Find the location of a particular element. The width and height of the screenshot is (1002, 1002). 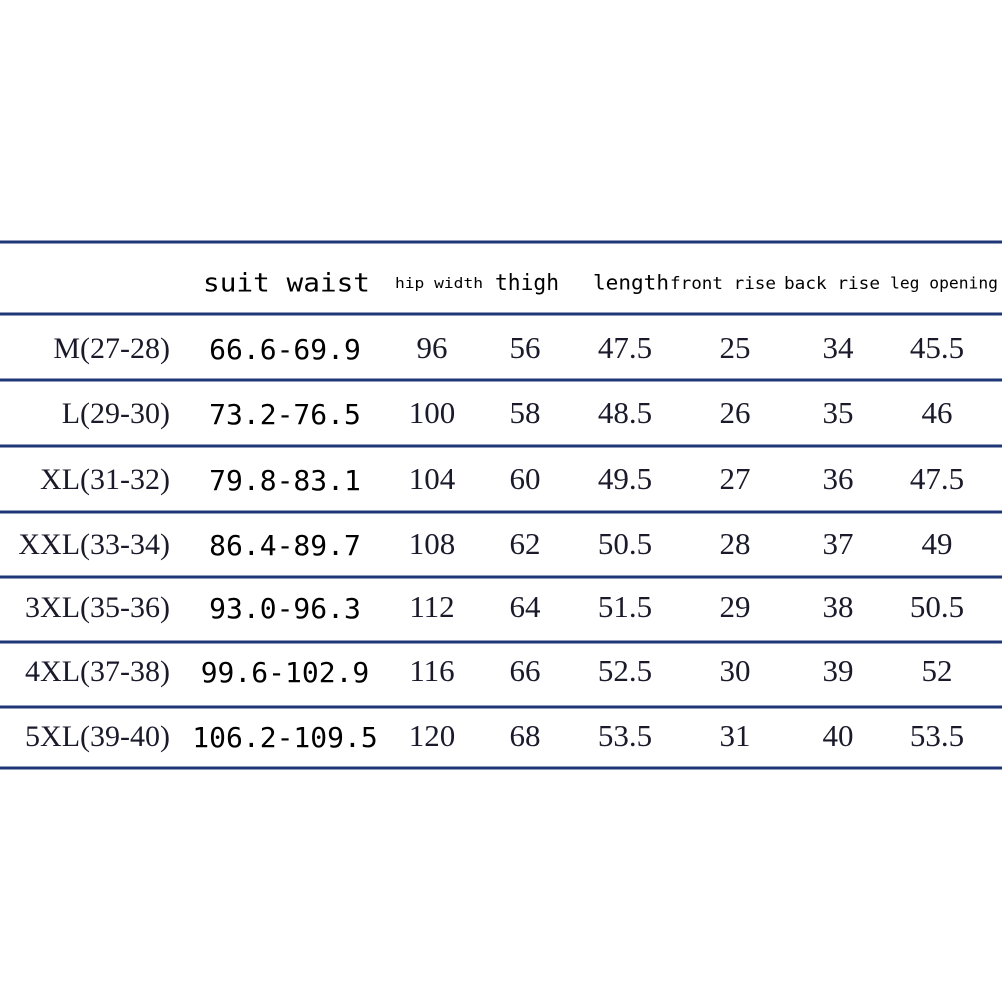

measurement-value: 64 is located at coordinates (526, 606).